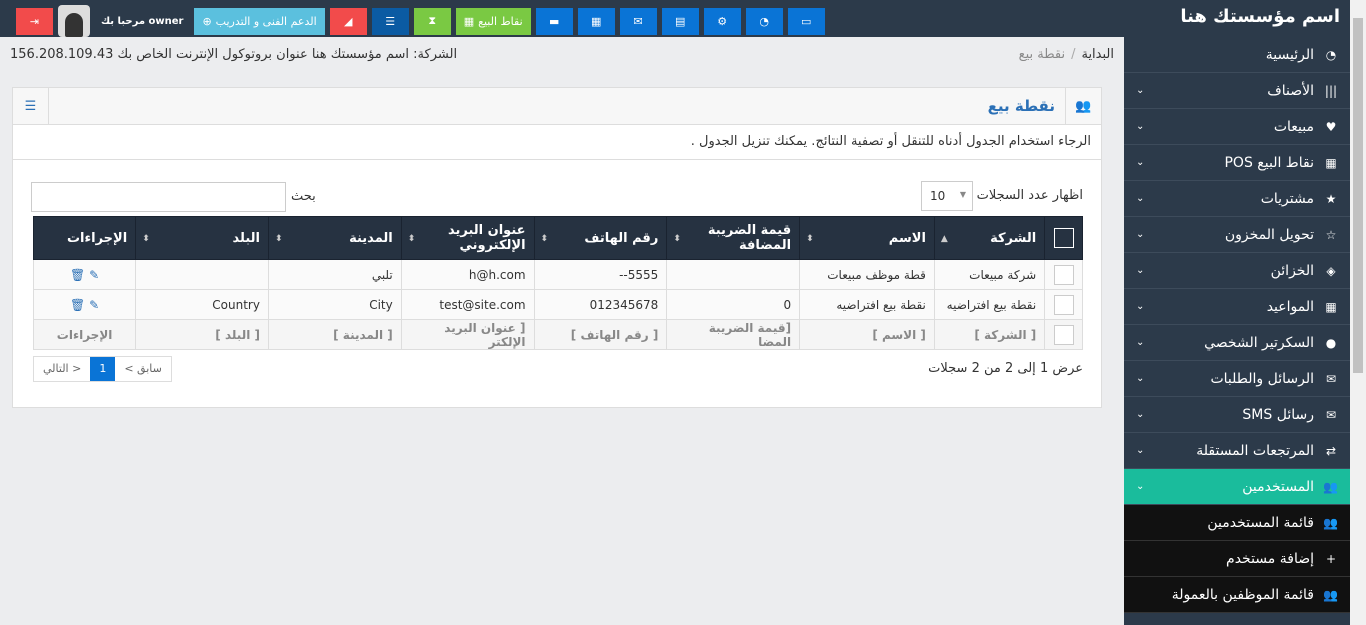  I want to click on sidebar-item: ▦ نقاط البيع POS ⌄, so click(1237, 163).